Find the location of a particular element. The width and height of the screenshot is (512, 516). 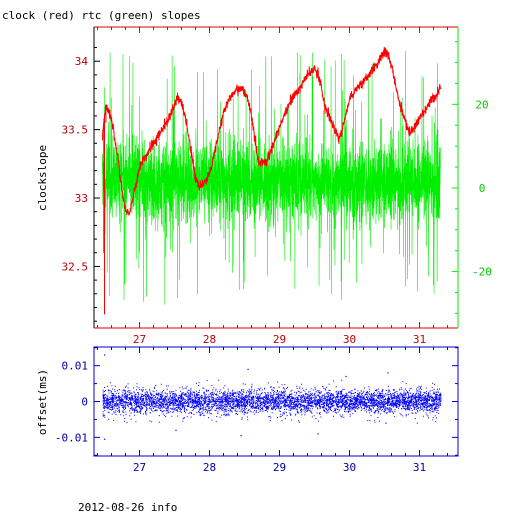

top-y-axis-label: clockslope is located at coordinates (42, 178).